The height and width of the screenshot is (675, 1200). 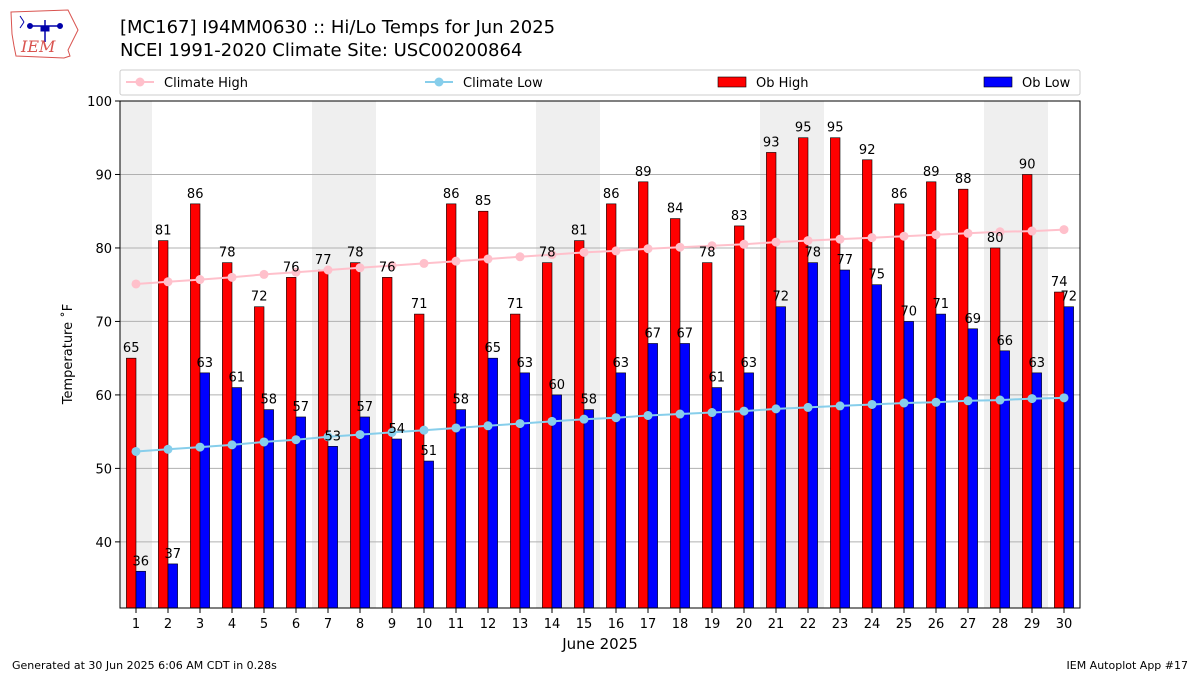 I want to click on x-tick-label-18: 18, so click(x=680, y=624).